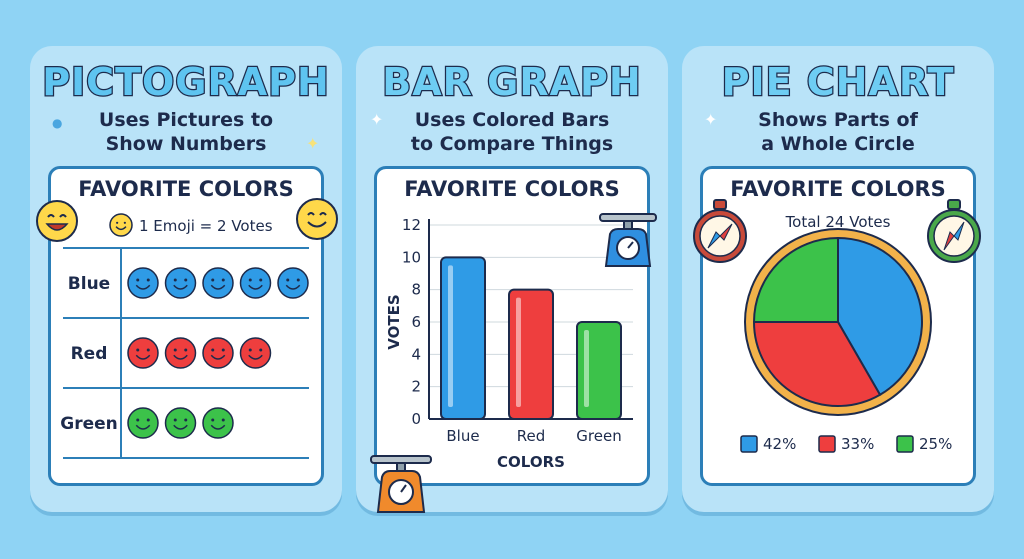 The image size is (1024, 559). I want to click on x-axis-label: COLORS, so click(531, 462).